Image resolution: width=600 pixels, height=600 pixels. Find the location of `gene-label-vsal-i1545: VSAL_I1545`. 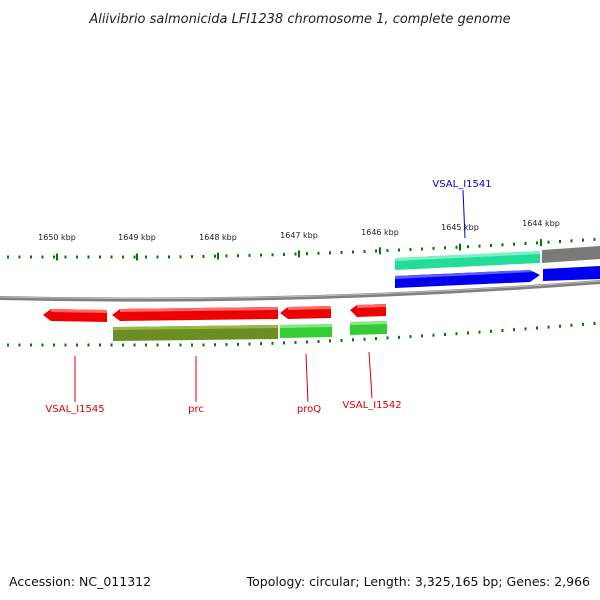

gene-label-vsal-i1545: VSAL_I1545 is located at coordinates (74, 409).